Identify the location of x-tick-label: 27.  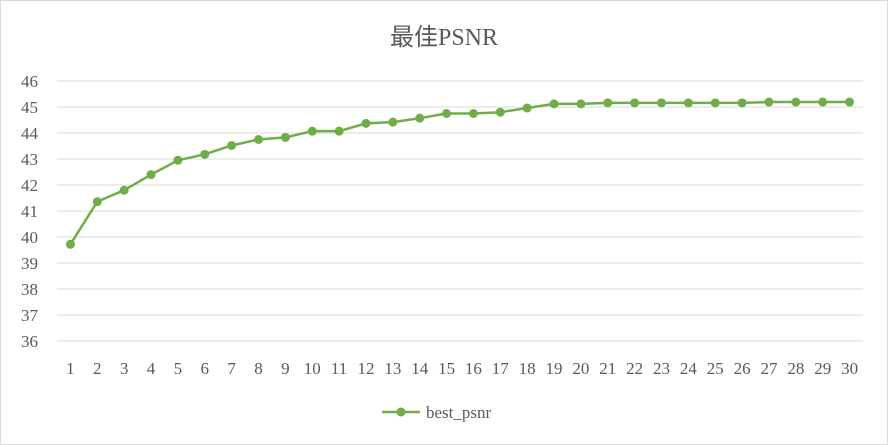
(769, 368).